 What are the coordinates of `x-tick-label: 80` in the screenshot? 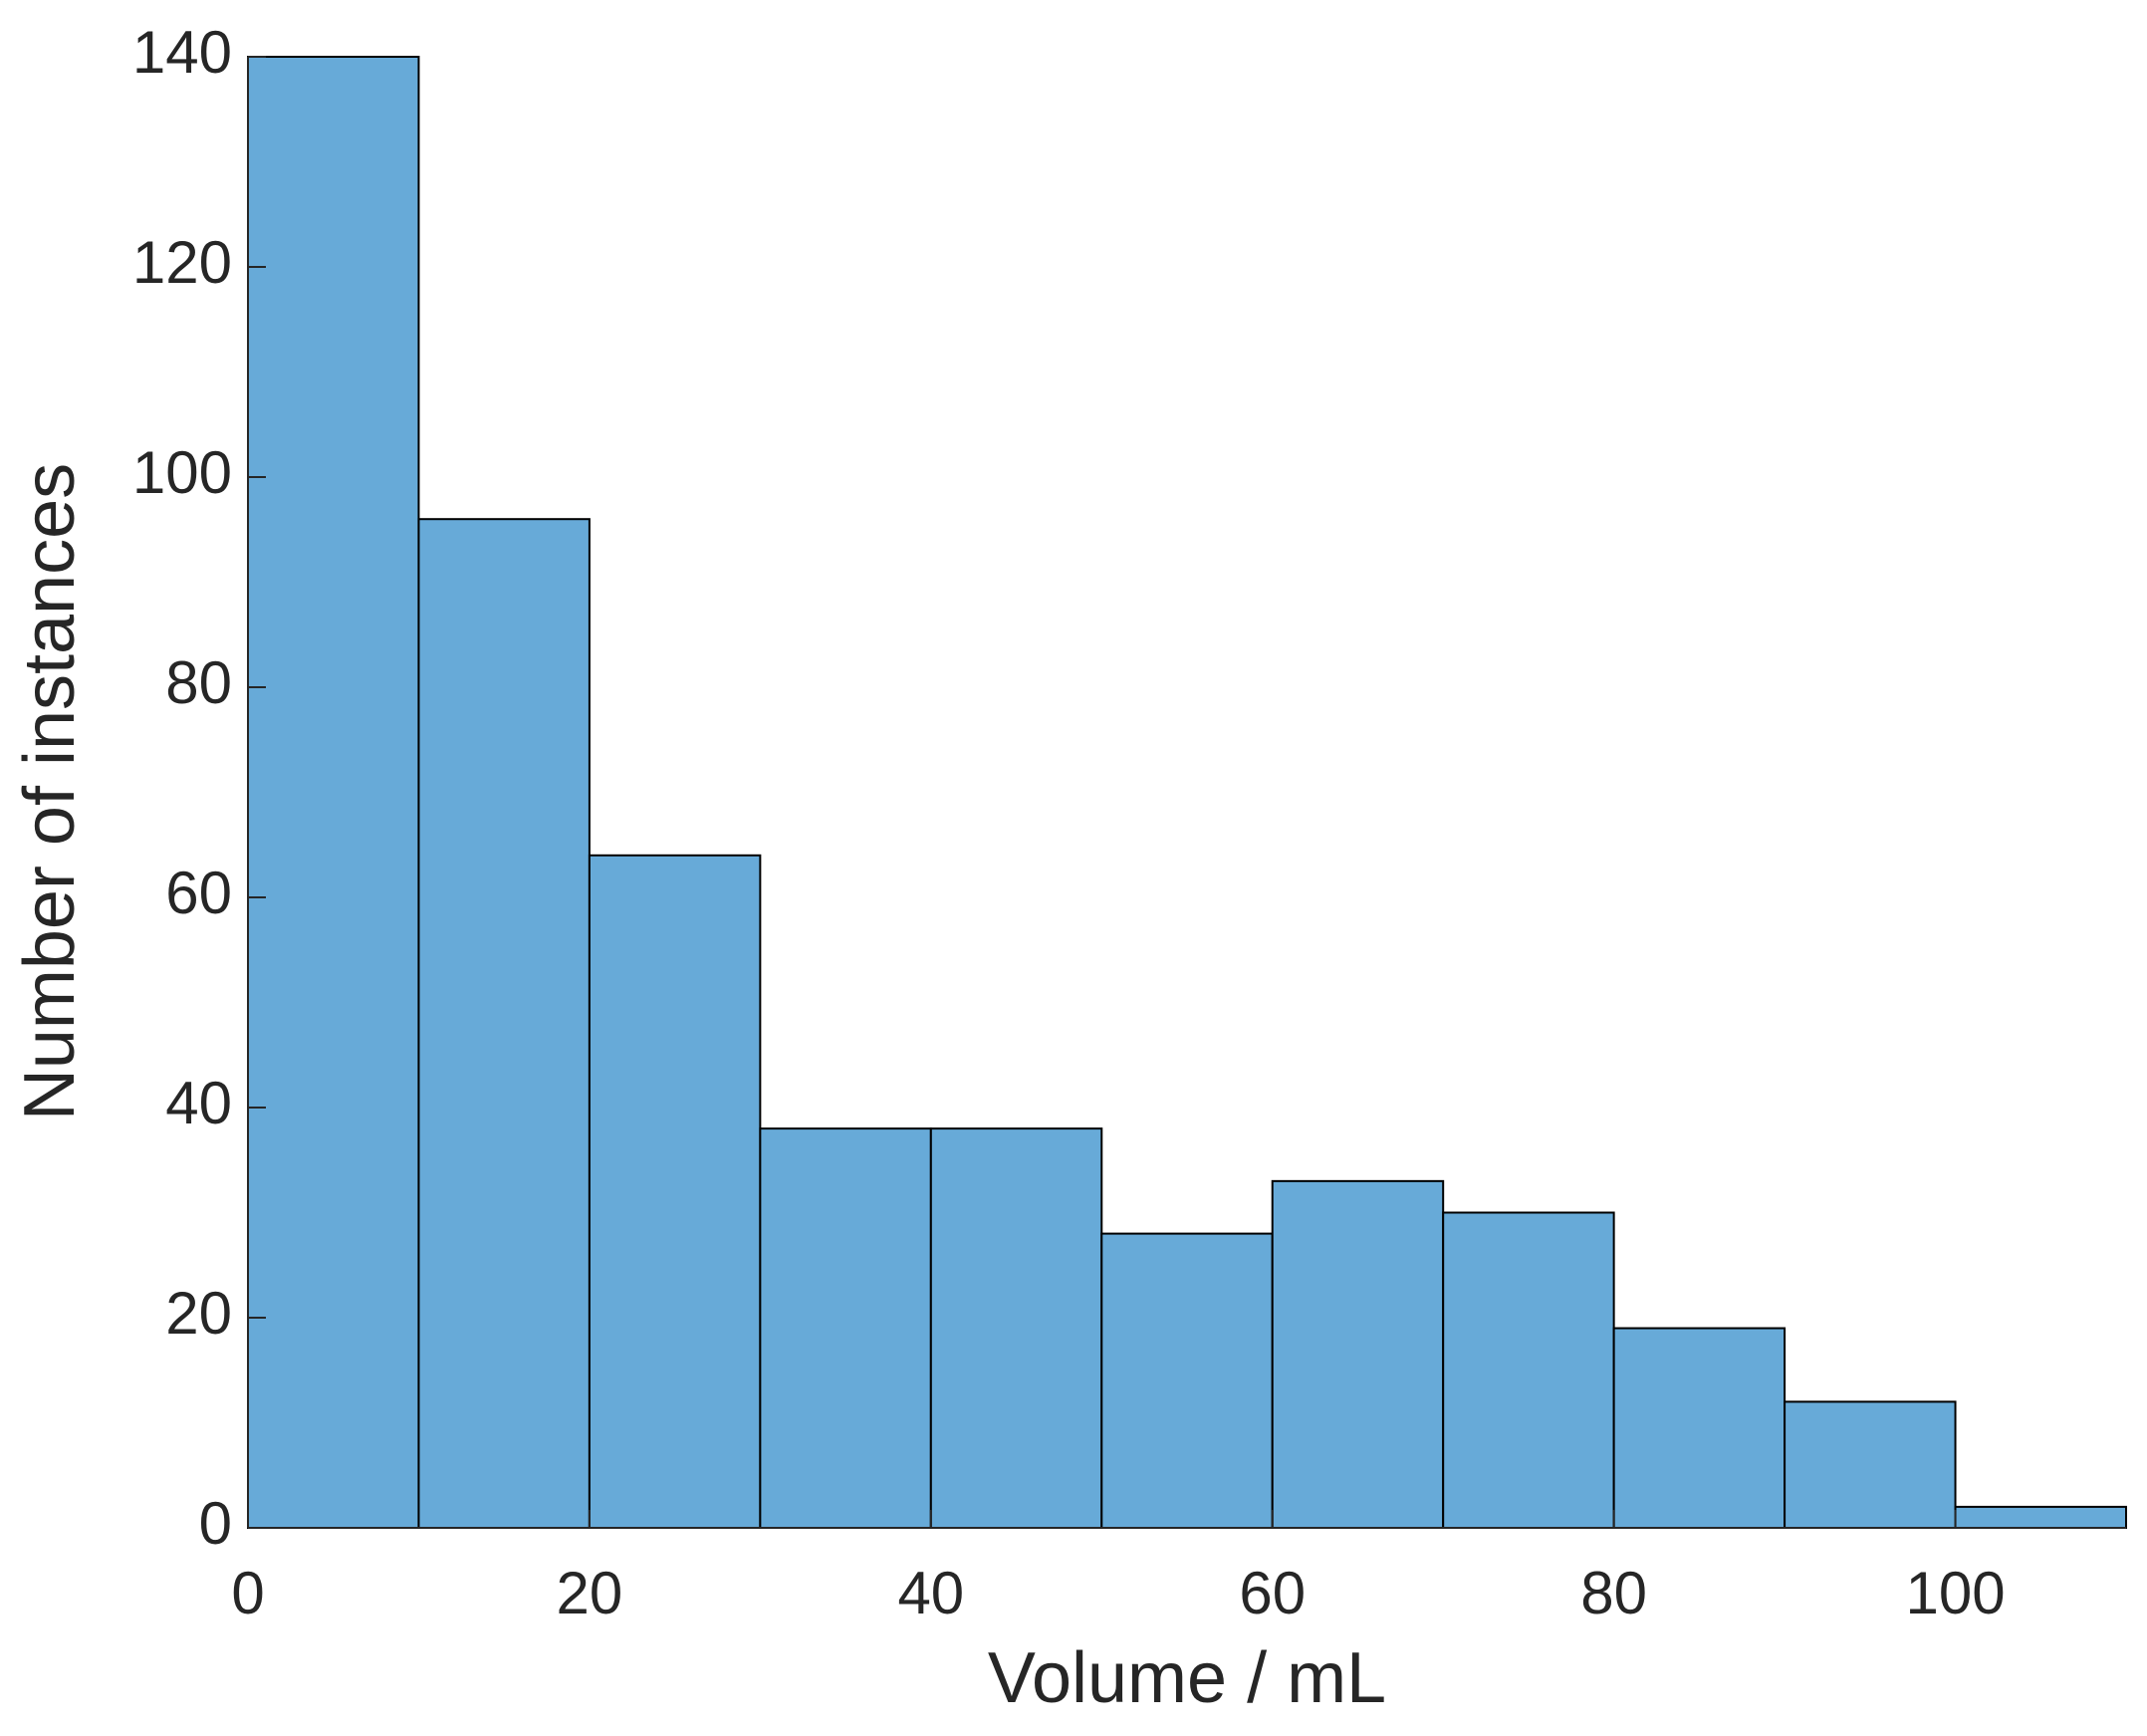 It's located at (1613, 1593).